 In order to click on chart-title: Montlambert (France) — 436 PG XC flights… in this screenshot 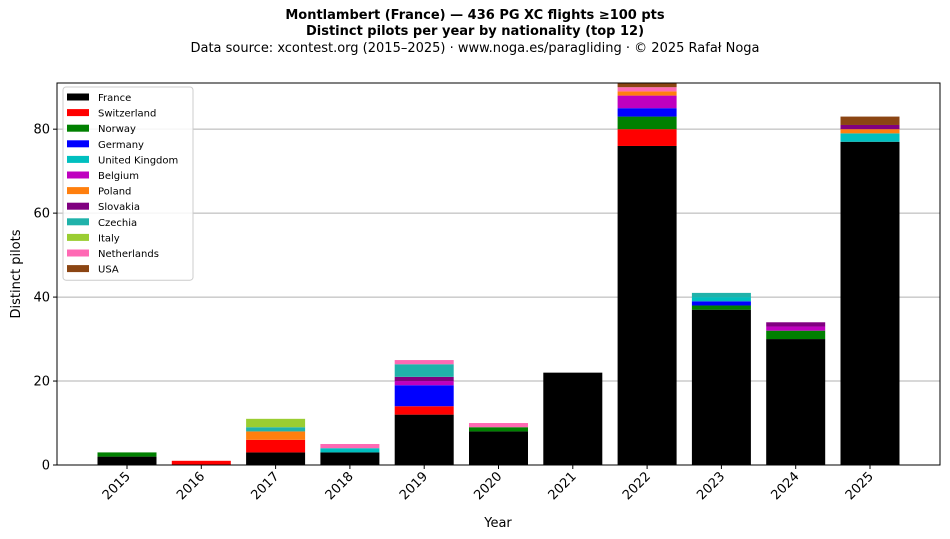, I will do `click(475, 15)`.